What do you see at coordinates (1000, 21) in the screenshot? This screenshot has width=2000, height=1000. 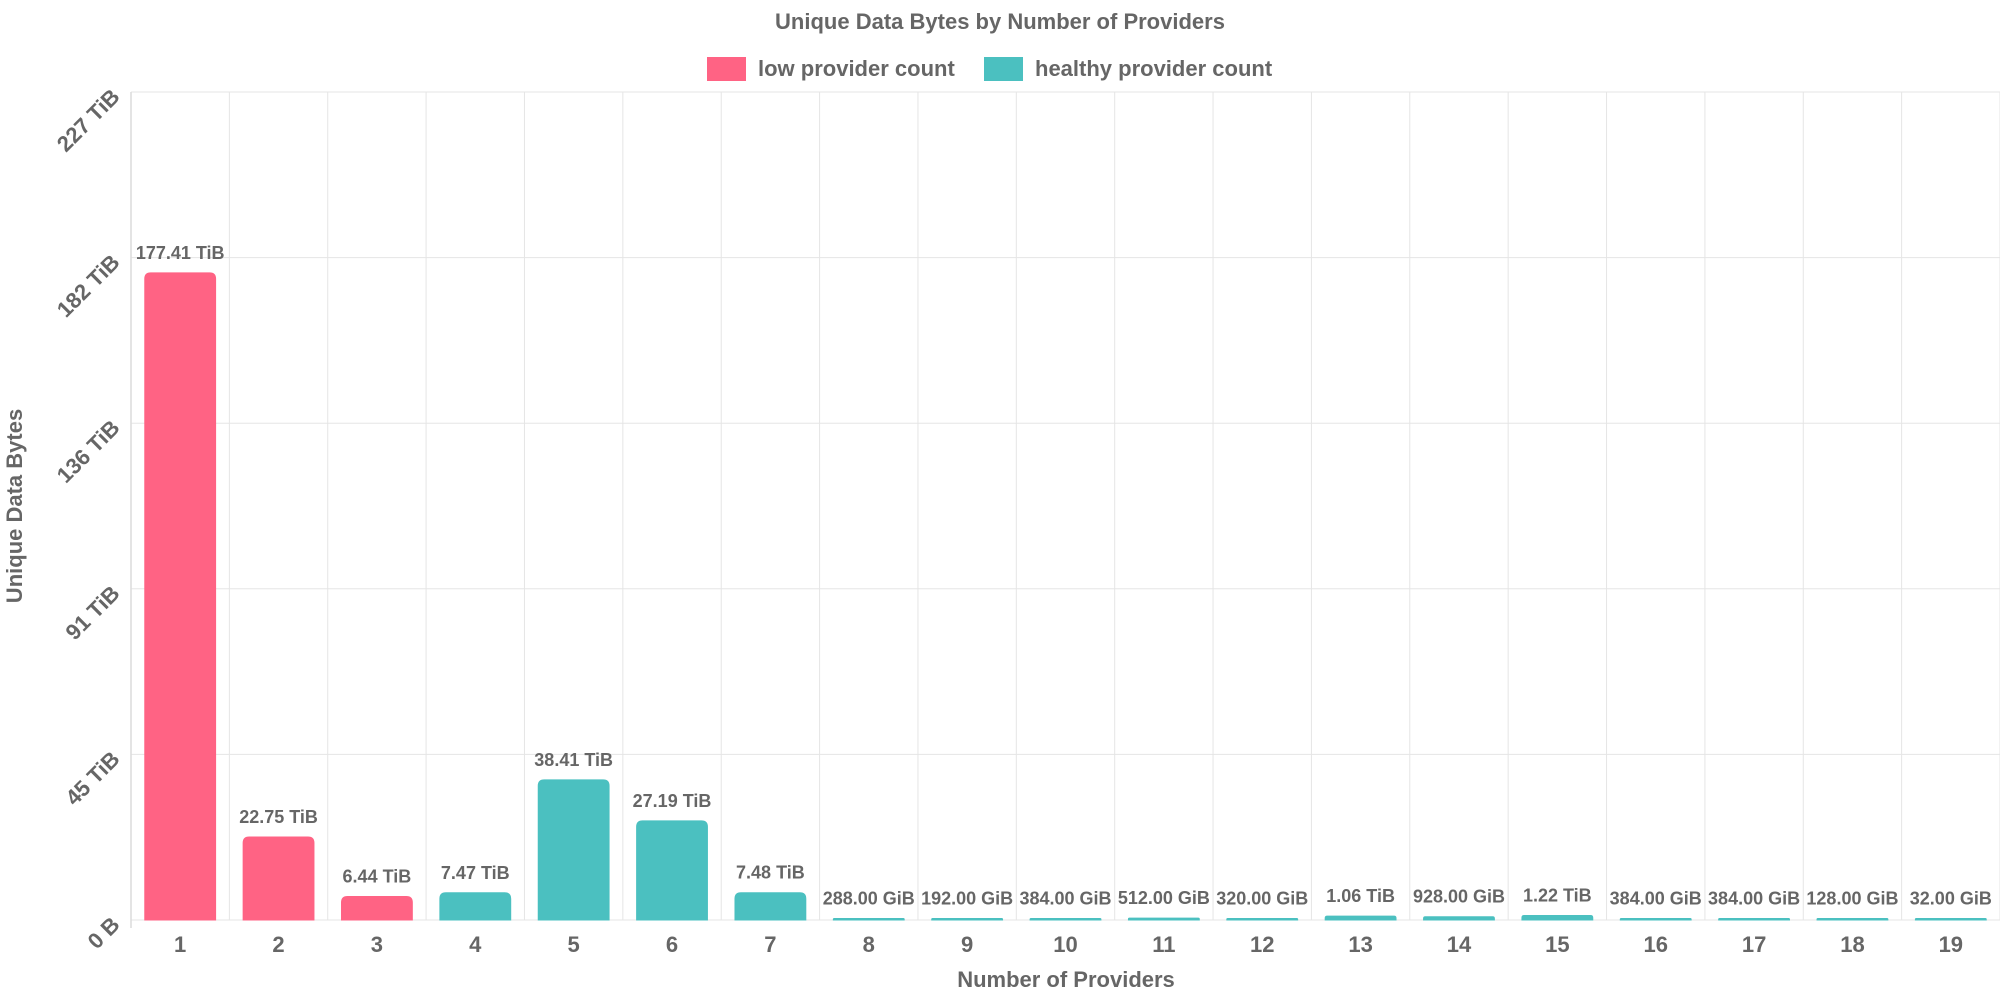 I see `chart-title: Unique Data Bytes by Number of Providers` at bounding box center [1000, 21].